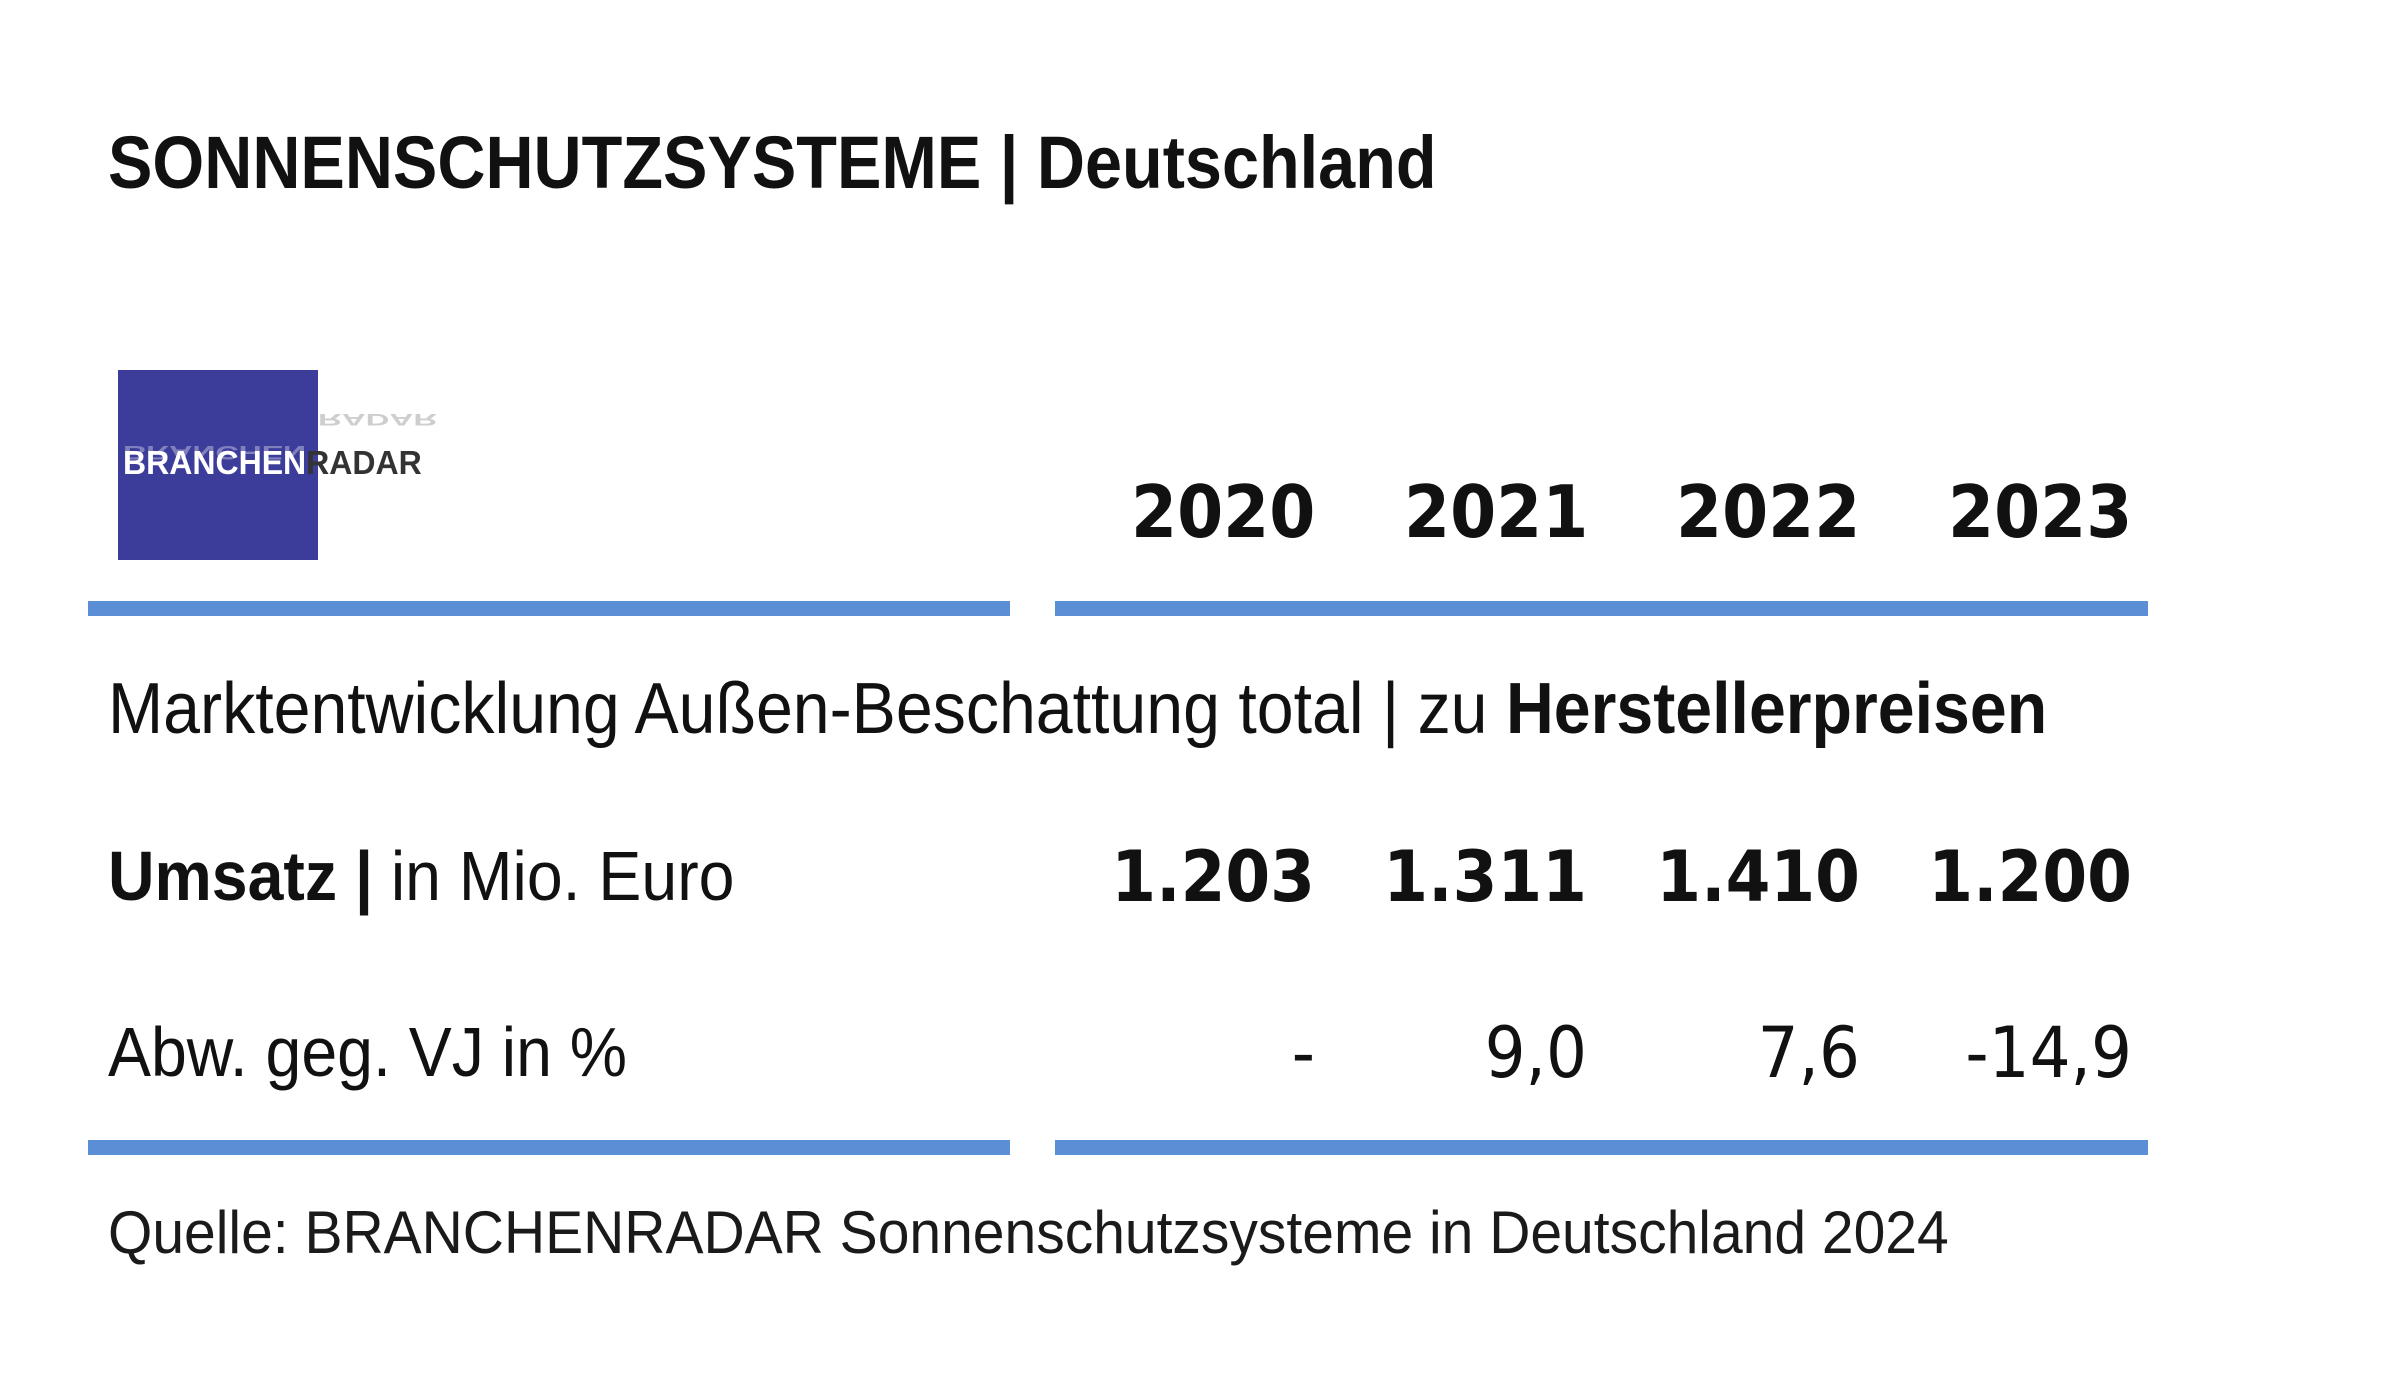 The image size is (2406, 1381). What do you see at coordinates (1601, 1147) in the screenshot?
I see `footer-rule-right` at bounding box center [1601, 1147].